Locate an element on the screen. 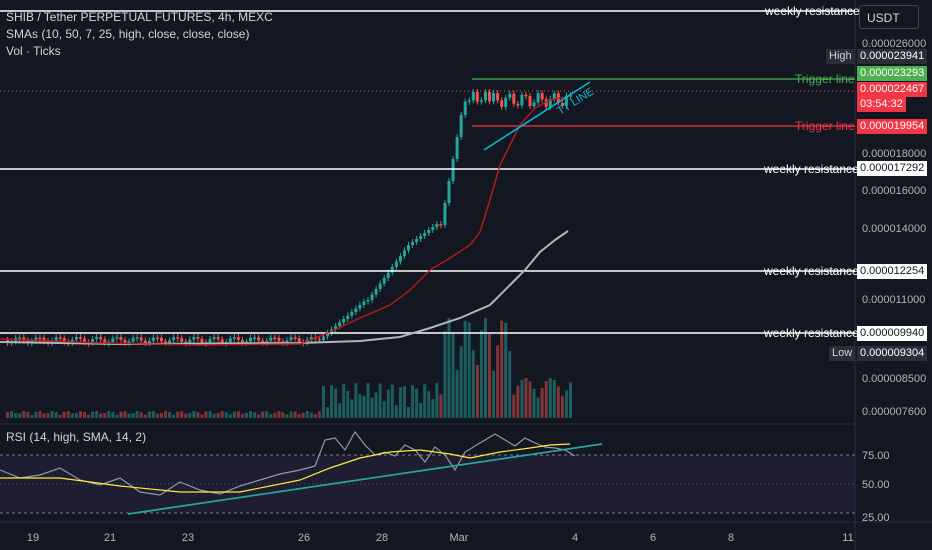 This screenshot has width=932, height=550. time-tick-label: 19 is located at coordinates (33, 538).